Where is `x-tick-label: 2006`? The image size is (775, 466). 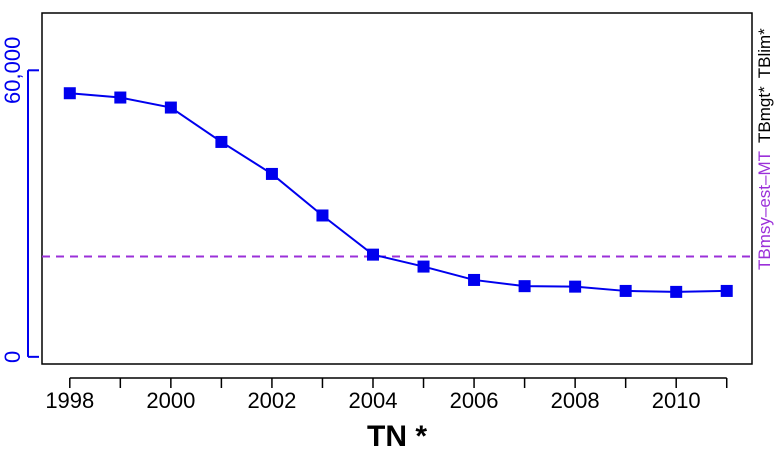
x-tick-label: 2006 is located at coordinates (474, 400).